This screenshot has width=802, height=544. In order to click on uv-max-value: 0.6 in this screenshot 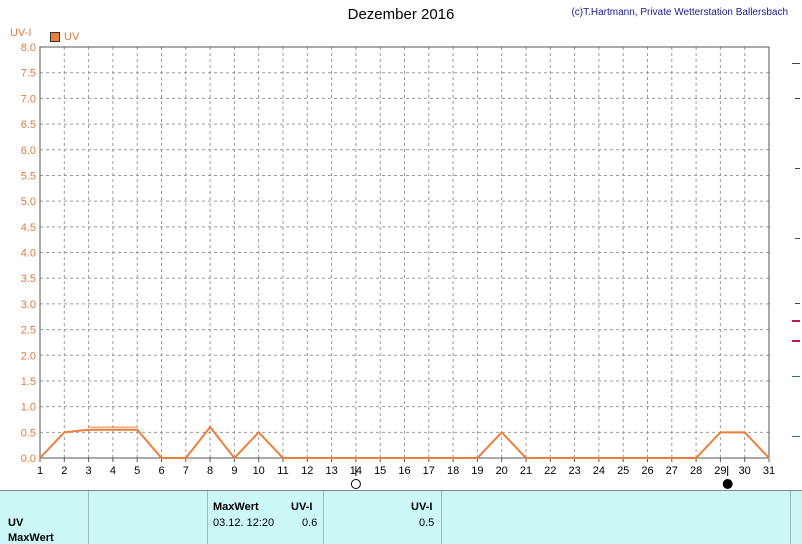, I will do `click(310, 523)`.